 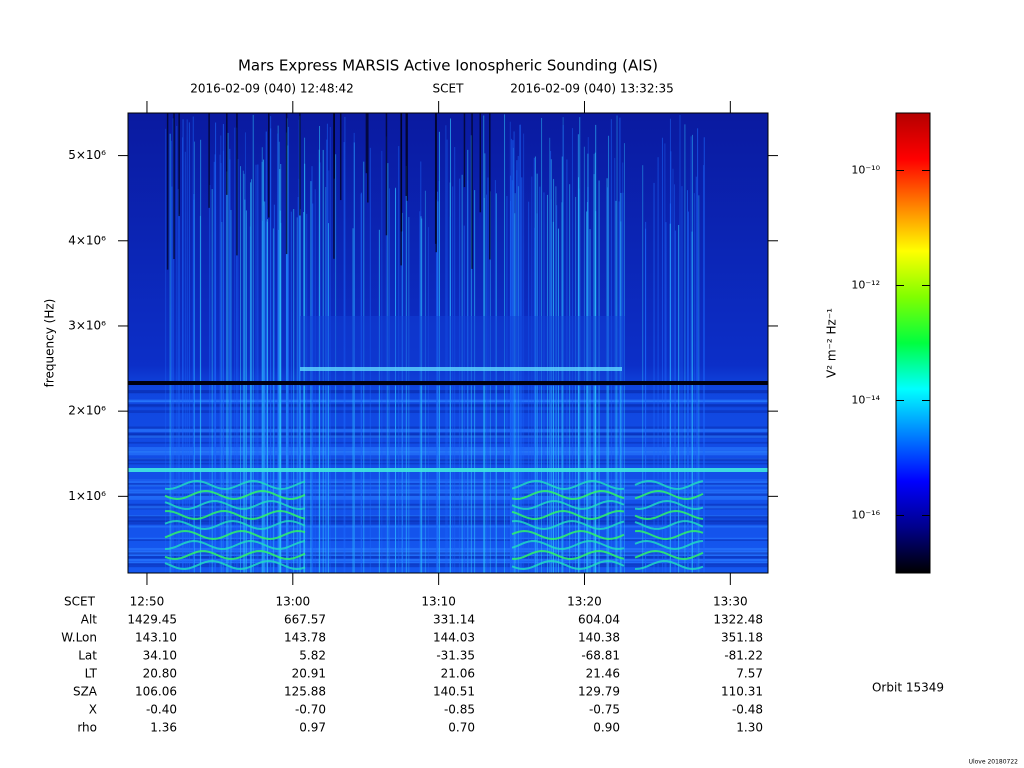 What do you see at coordinates (87, 240) in the screenshot?
I see `y-tick-label: 4×10⁶` at bounding box center [87, 240].